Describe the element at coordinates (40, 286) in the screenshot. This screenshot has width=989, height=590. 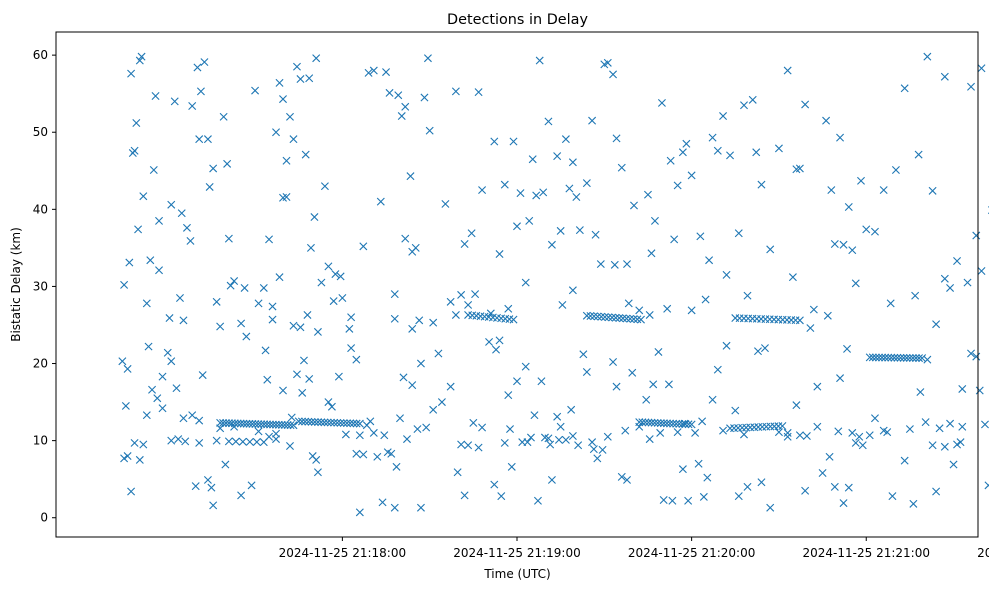
I see `y-tick-label: 30` at that location.